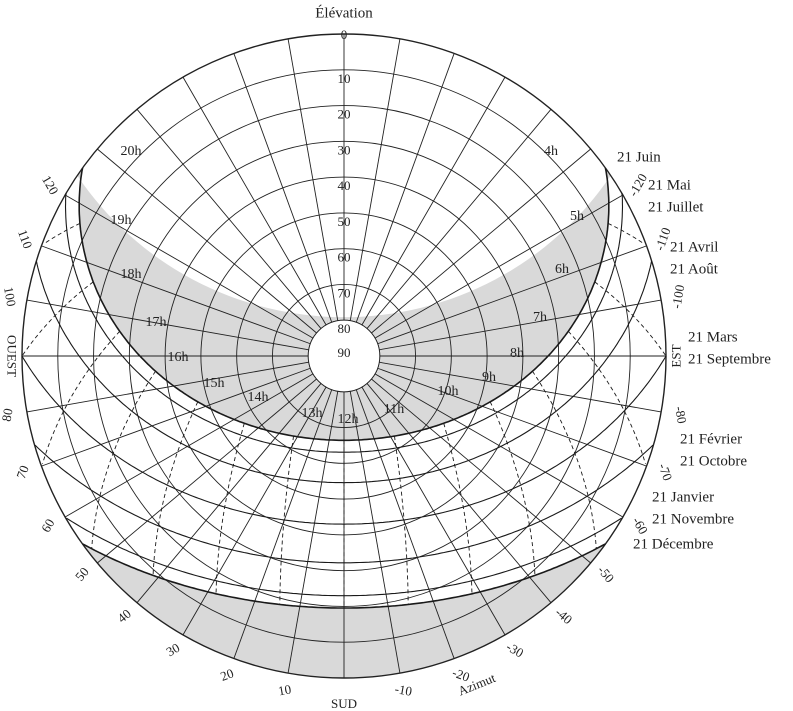 This screenshot has width=793, height=711. Describe the element at coordinates (683, 497) in the screenshot. I see `date-label: 21 Janvier` at that location.